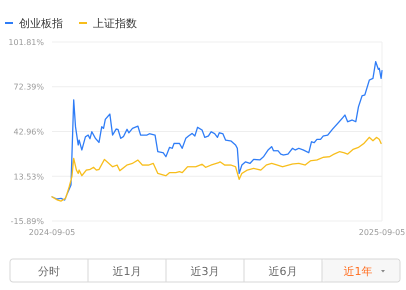 This screenshot has width=406, height=290. What do you see at coordinates (358, 271) in the screenshot?
I see `text: 近1年` at bounding box center [358, 271].